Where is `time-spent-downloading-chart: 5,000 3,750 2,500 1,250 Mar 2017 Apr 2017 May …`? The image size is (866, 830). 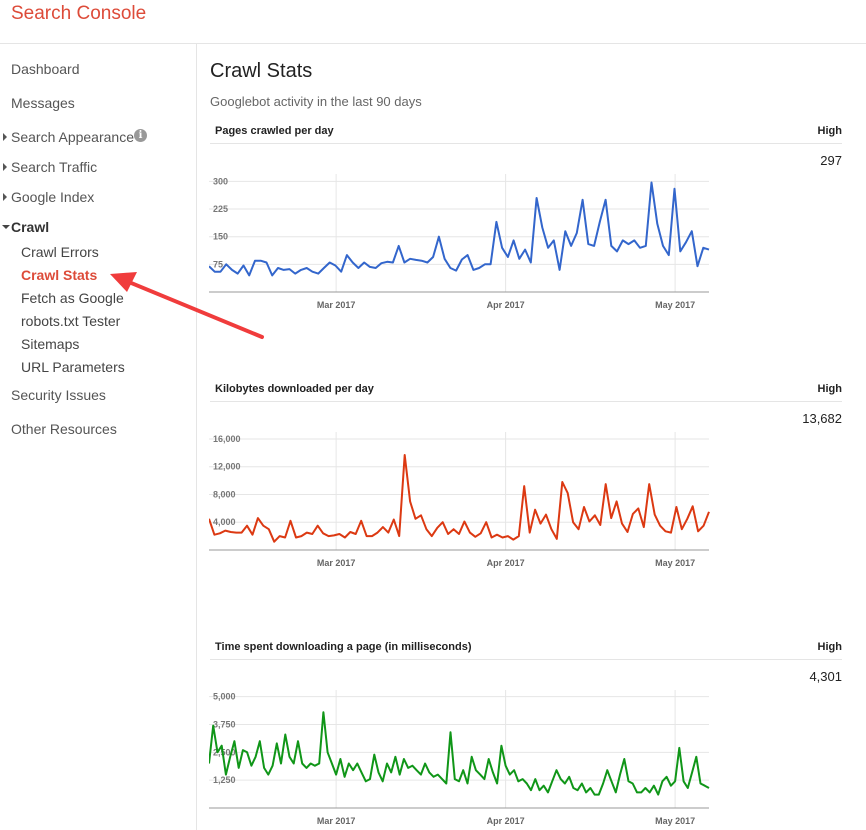
time-spent-downloading-chart: 5,000 3,750 2,500 1,250 Mar 2017 Apr 2017 May … is located at coordinates (459, 758).